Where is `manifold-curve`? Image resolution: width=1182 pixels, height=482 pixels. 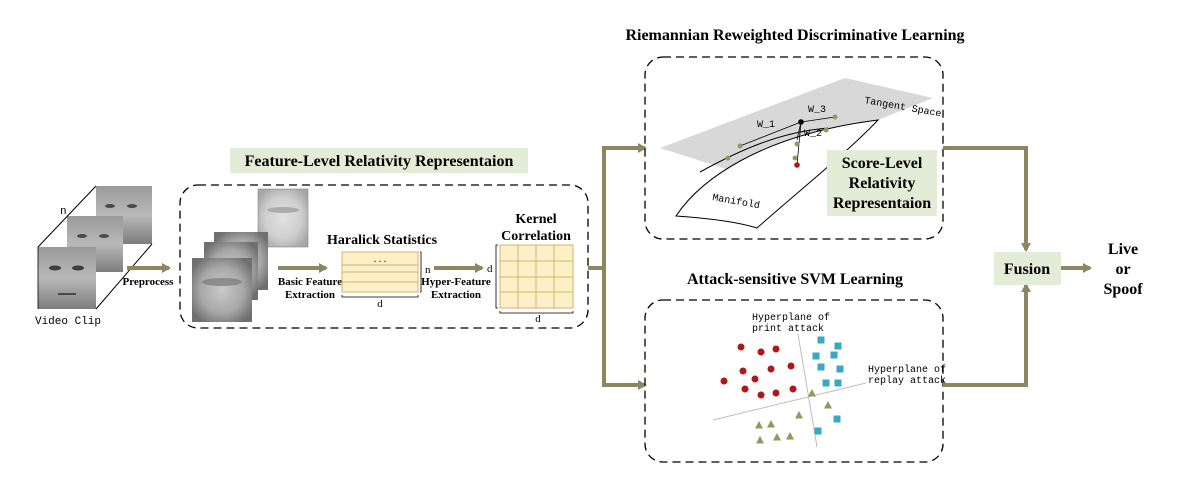 manifold-curve is located at coordinates (764, 150).